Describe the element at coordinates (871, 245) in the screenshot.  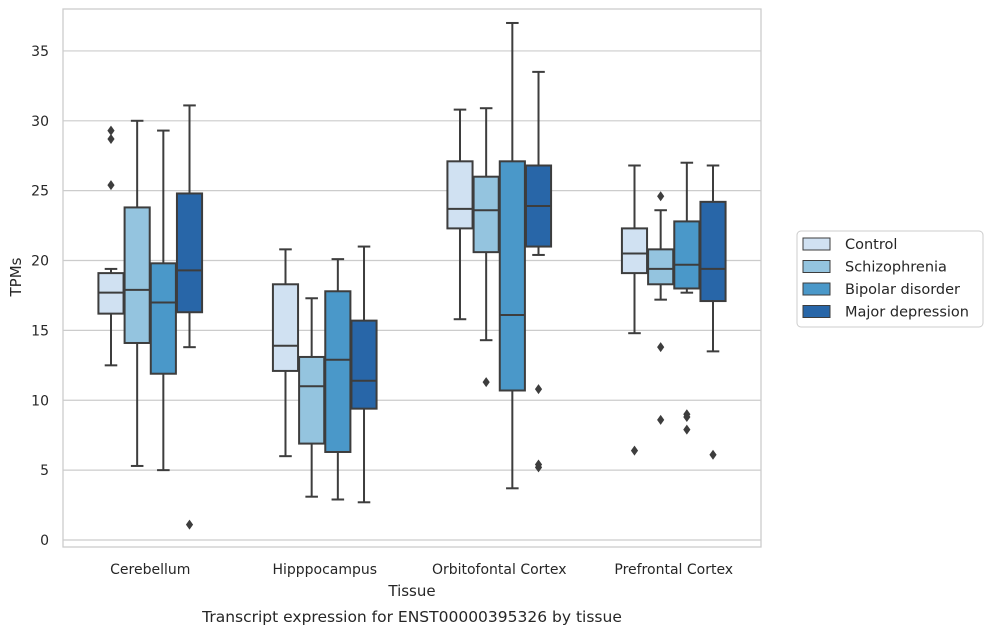
I see `legend-label: Control` at that location.